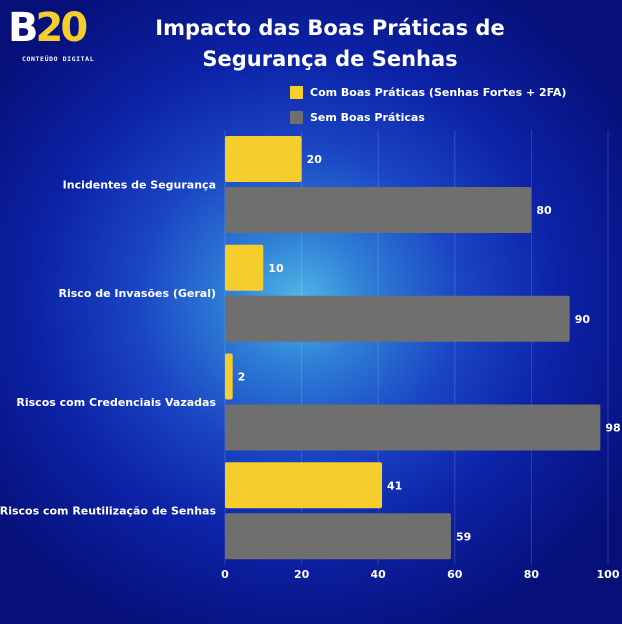 This screenshot has height=624, width=622. Describe the element at coordinates (544, 210) in the screenshot. I see `data-label: 80` at that location.